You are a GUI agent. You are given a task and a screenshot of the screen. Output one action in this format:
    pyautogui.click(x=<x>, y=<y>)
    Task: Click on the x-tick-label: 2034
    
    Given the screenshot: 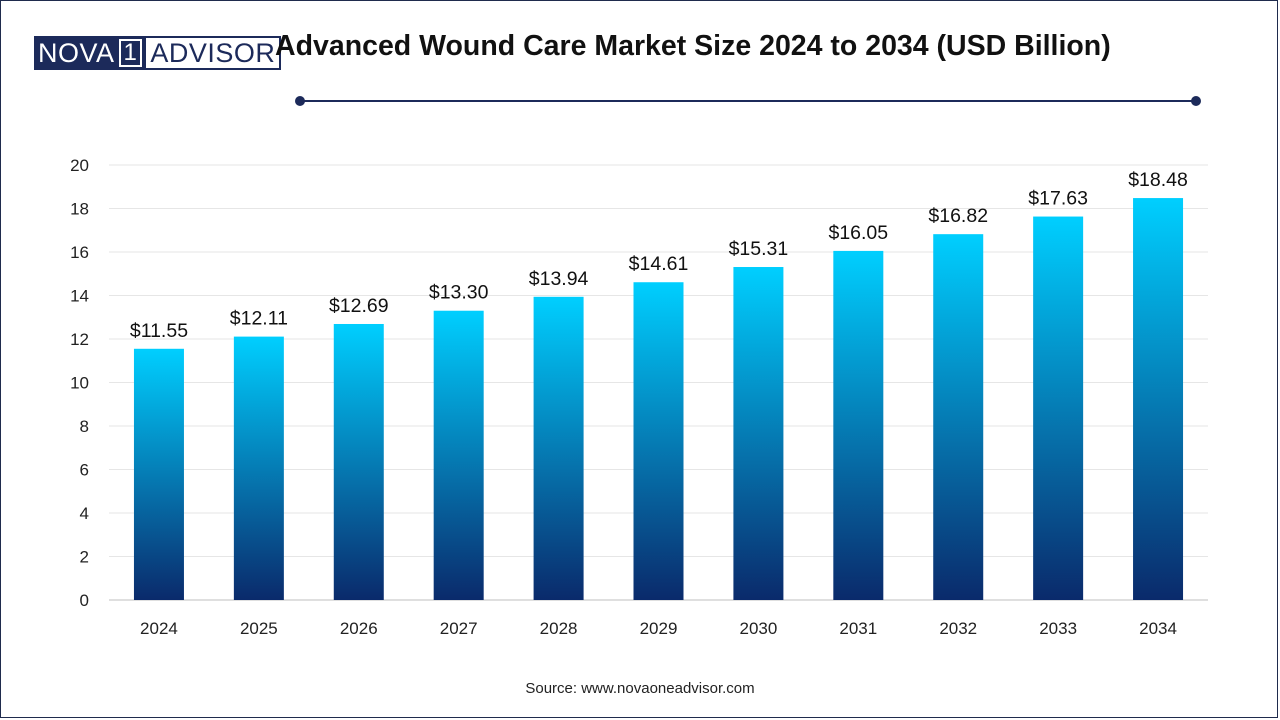 What is the action you would take?
    pyautogui.click(x=1158, y=628)
    